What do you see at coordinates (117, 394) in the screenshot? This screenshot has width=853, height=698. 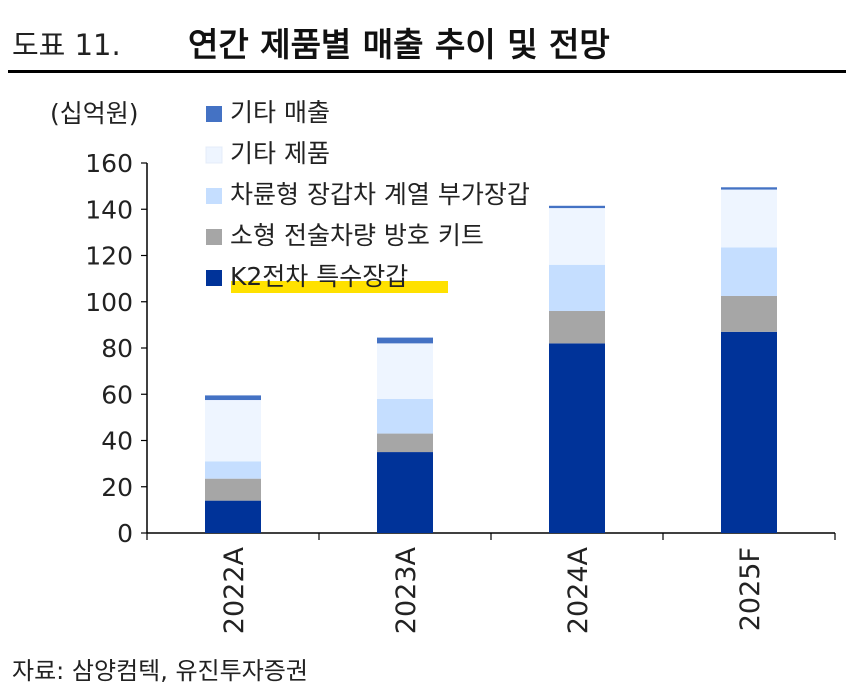 I see `y-tick-label: 60` at bounding box center [117, 394].